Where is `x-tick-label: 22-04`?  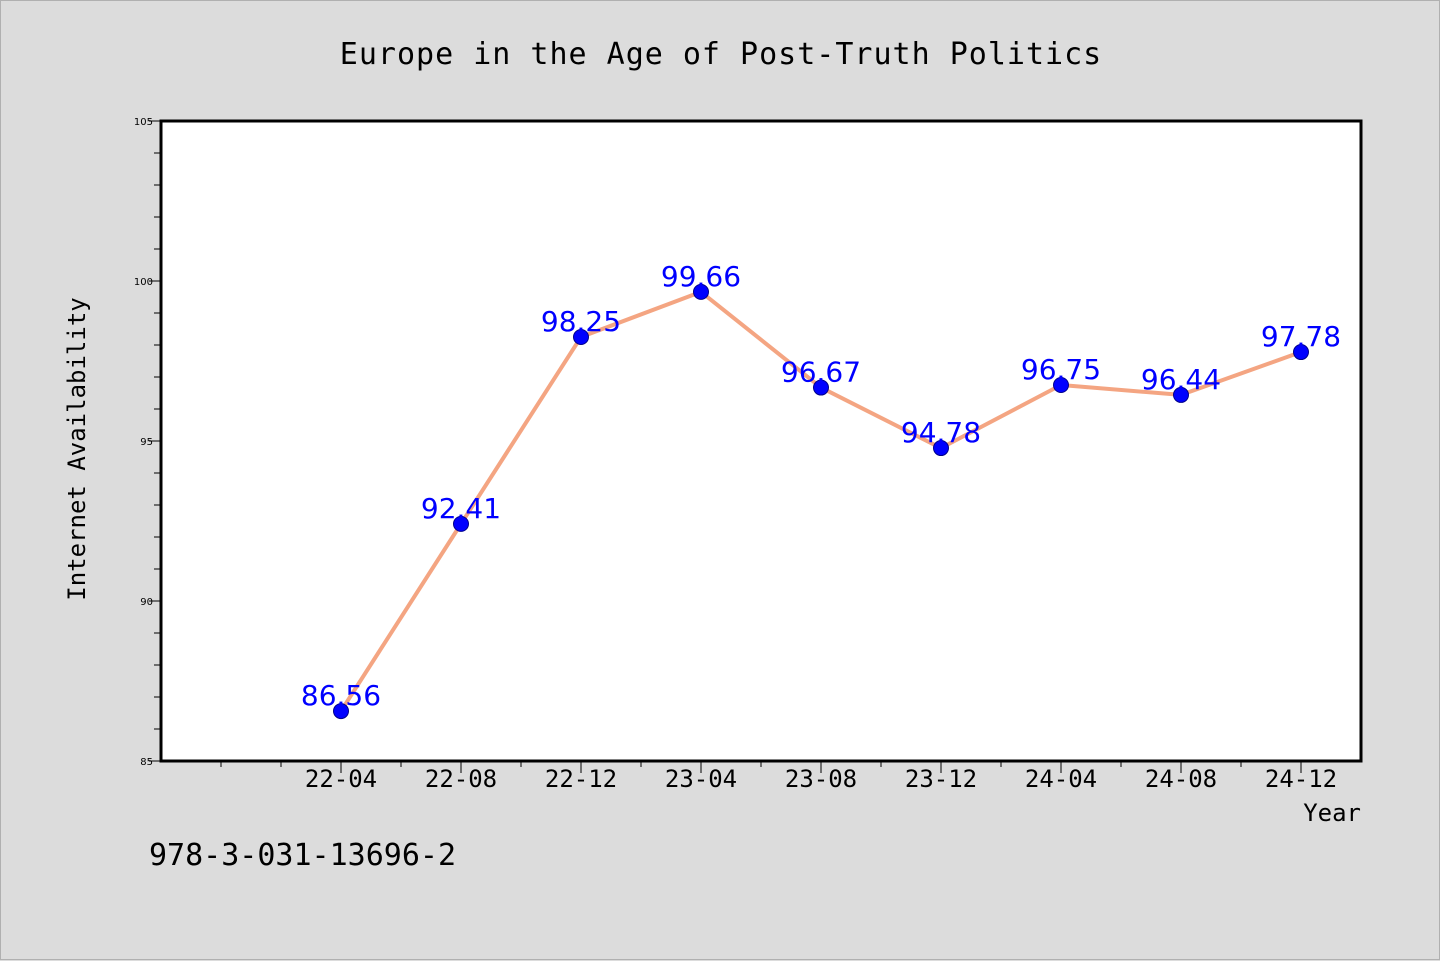
x-tick-label: 22-04 is located at coordinates (341, 779).